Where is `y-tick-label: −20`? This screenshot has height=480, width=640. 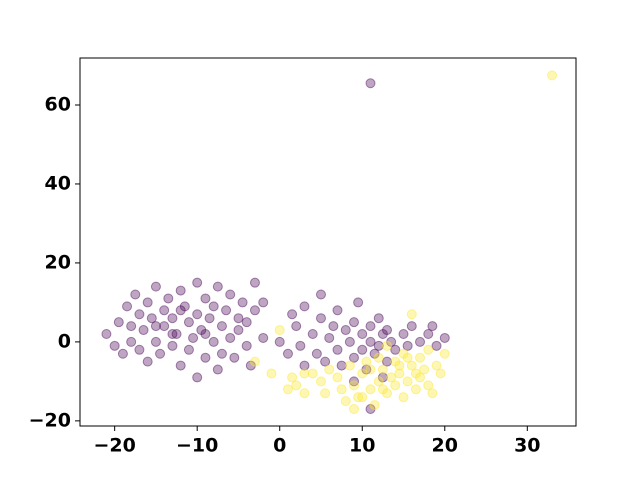 y-tick-label: −20 is located at coordinates (50, 420).